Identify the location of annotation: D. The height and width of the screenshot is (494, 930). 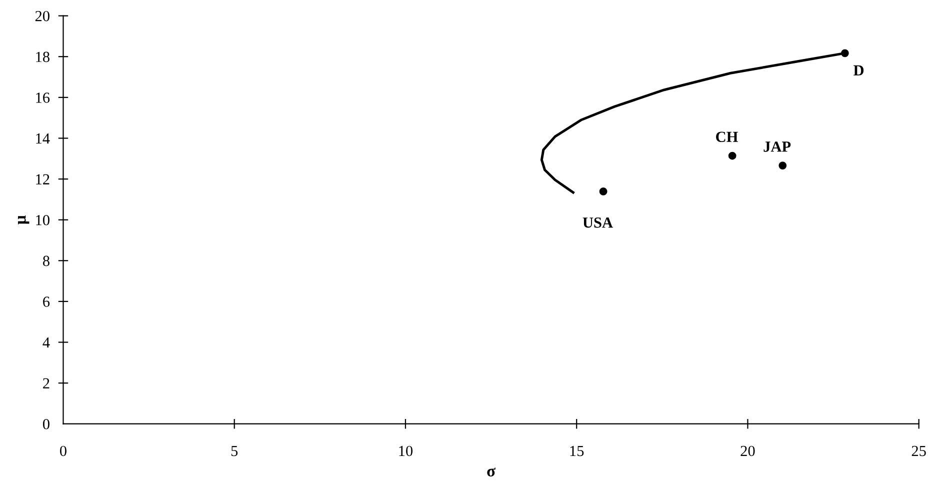
(859, 70).